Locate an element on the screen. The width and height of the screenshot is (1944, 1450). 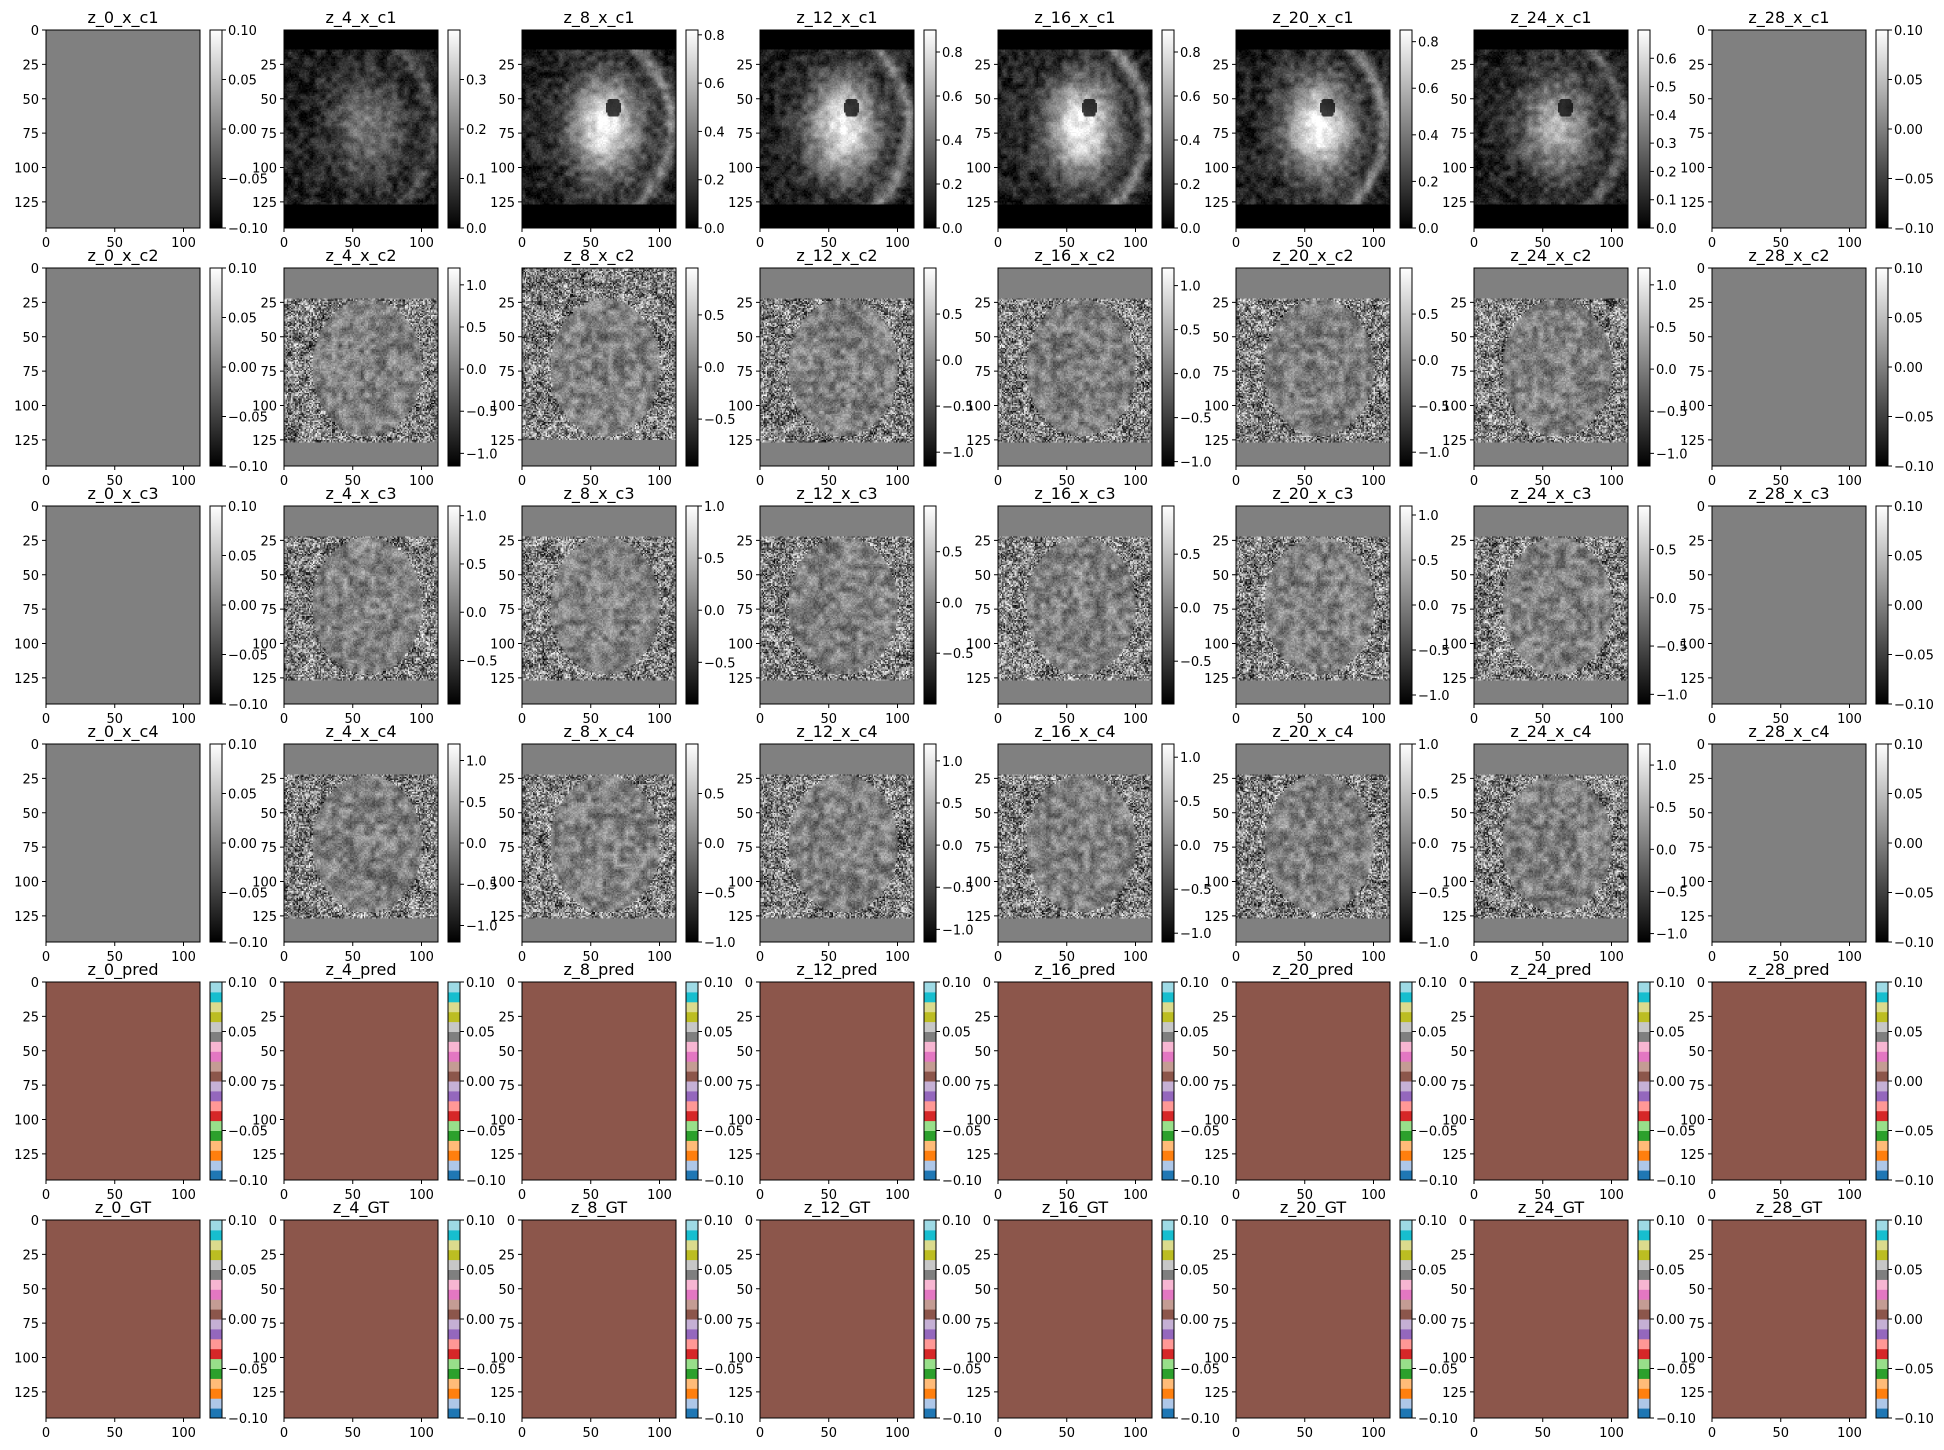
y-tick-label: 0 is located at coordinates (1701, 983).